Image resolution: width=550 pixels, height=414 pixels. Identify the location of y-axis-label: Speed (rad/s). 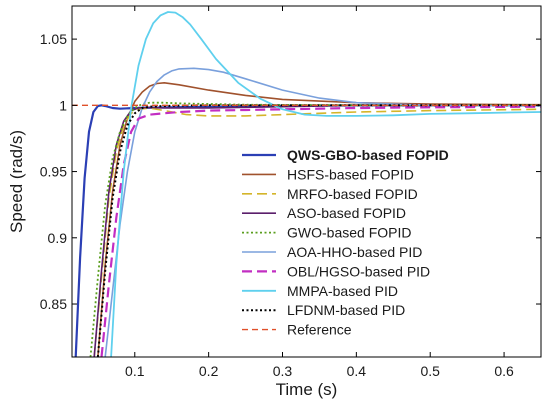
(16, 181).